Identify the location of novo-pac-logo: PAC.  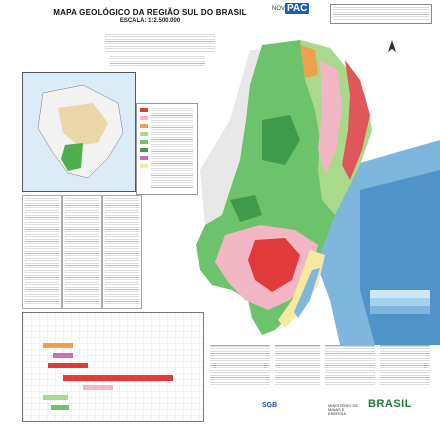
(297, 8).